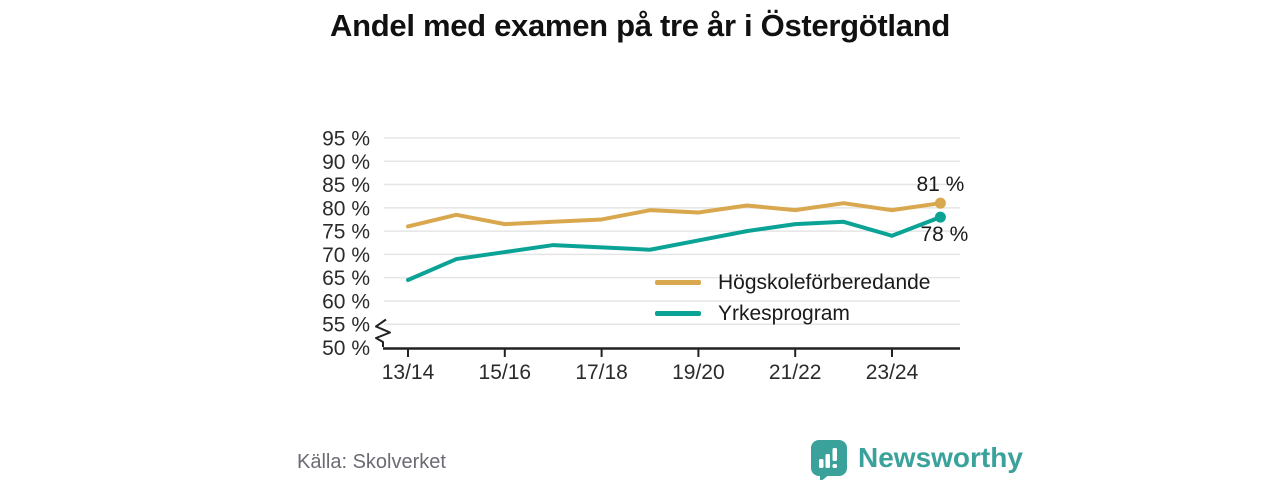 Image resolution: width=1280 pixels, height=480 pixels. I want to click on series-line-yrkesprogram, so click(674, 248).